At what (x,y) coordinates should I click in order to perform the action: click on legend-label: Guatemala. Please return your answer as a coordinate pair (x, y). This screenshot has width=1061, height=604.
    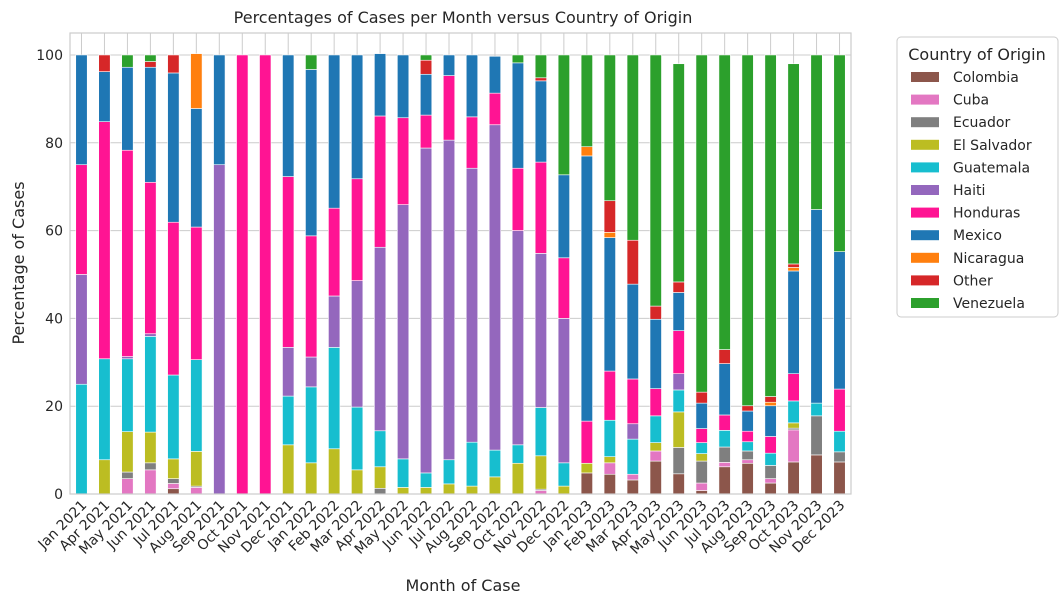
    Looking at the image, I should click on (991, 168).